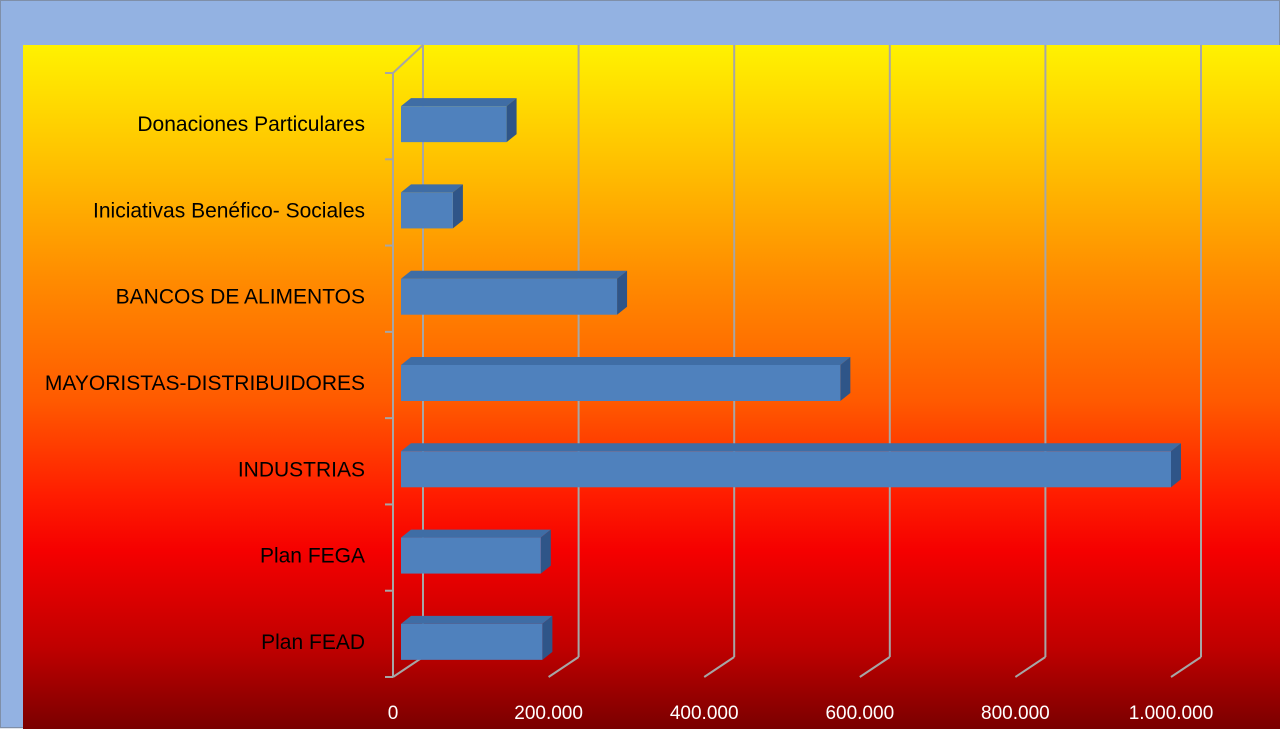  What do you see at coordinates (548, 713) in the screenshot?
I see `x-tick-label-1: 200.000` at bounding box center [548, 713].